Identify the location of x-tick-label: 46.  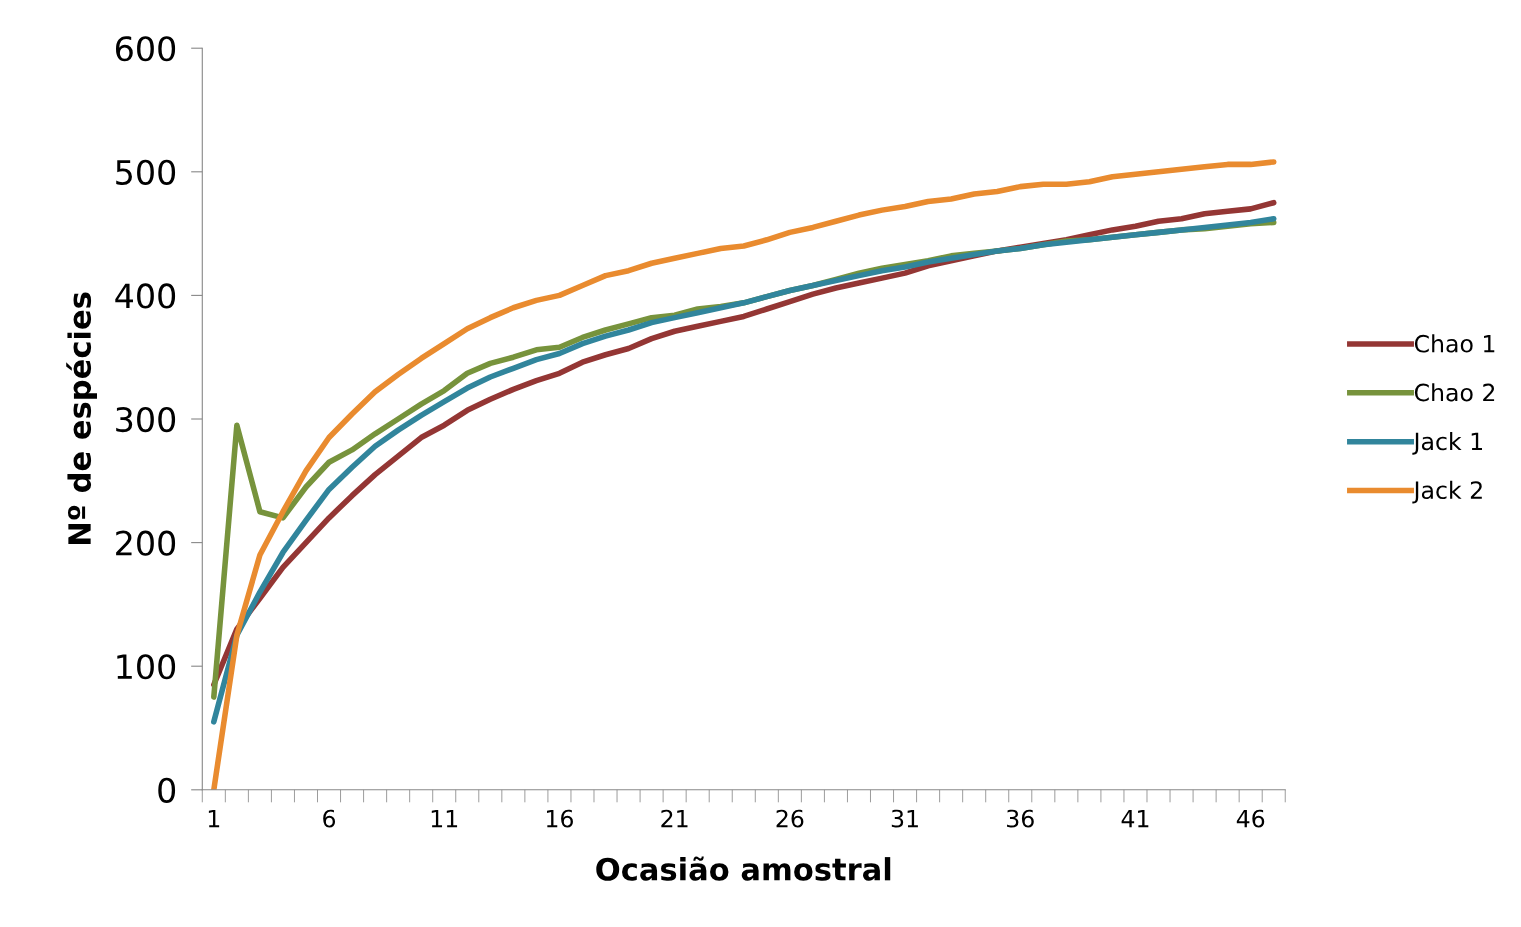
(1250, 818).